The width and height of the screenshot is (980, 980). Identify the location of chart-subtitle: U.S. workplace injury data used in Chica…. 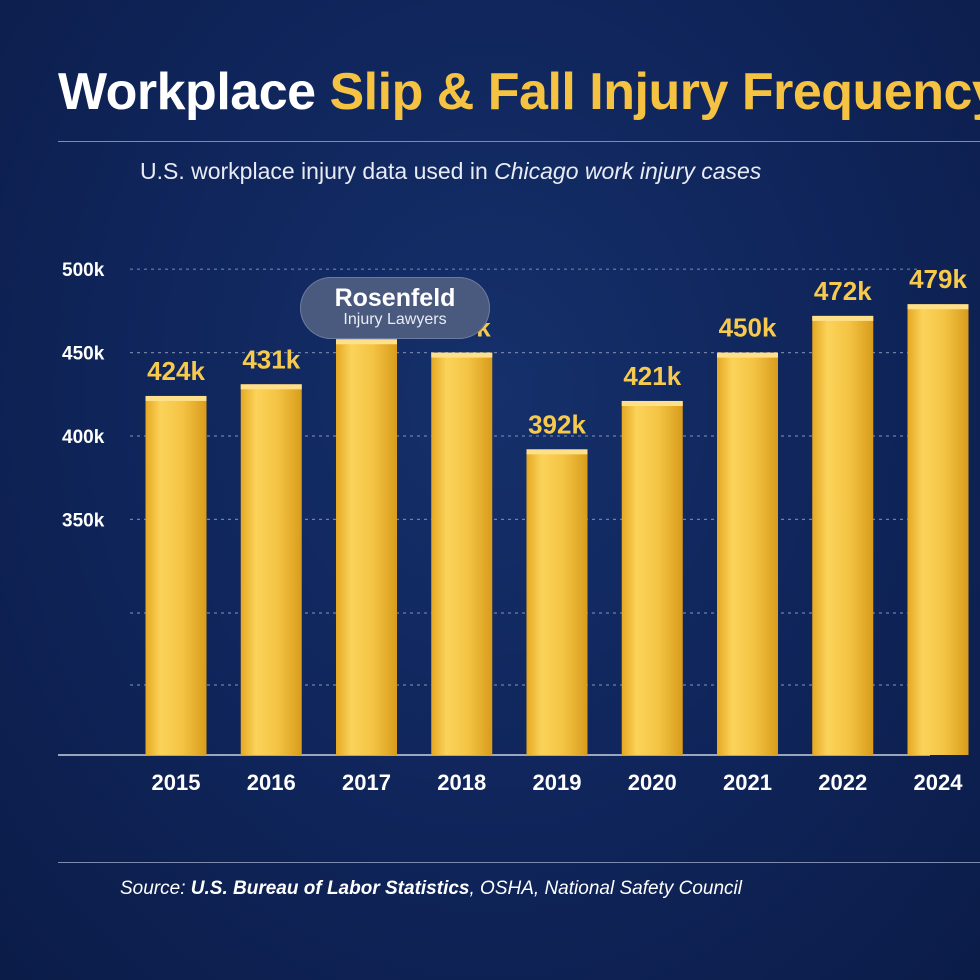
(450, 171).